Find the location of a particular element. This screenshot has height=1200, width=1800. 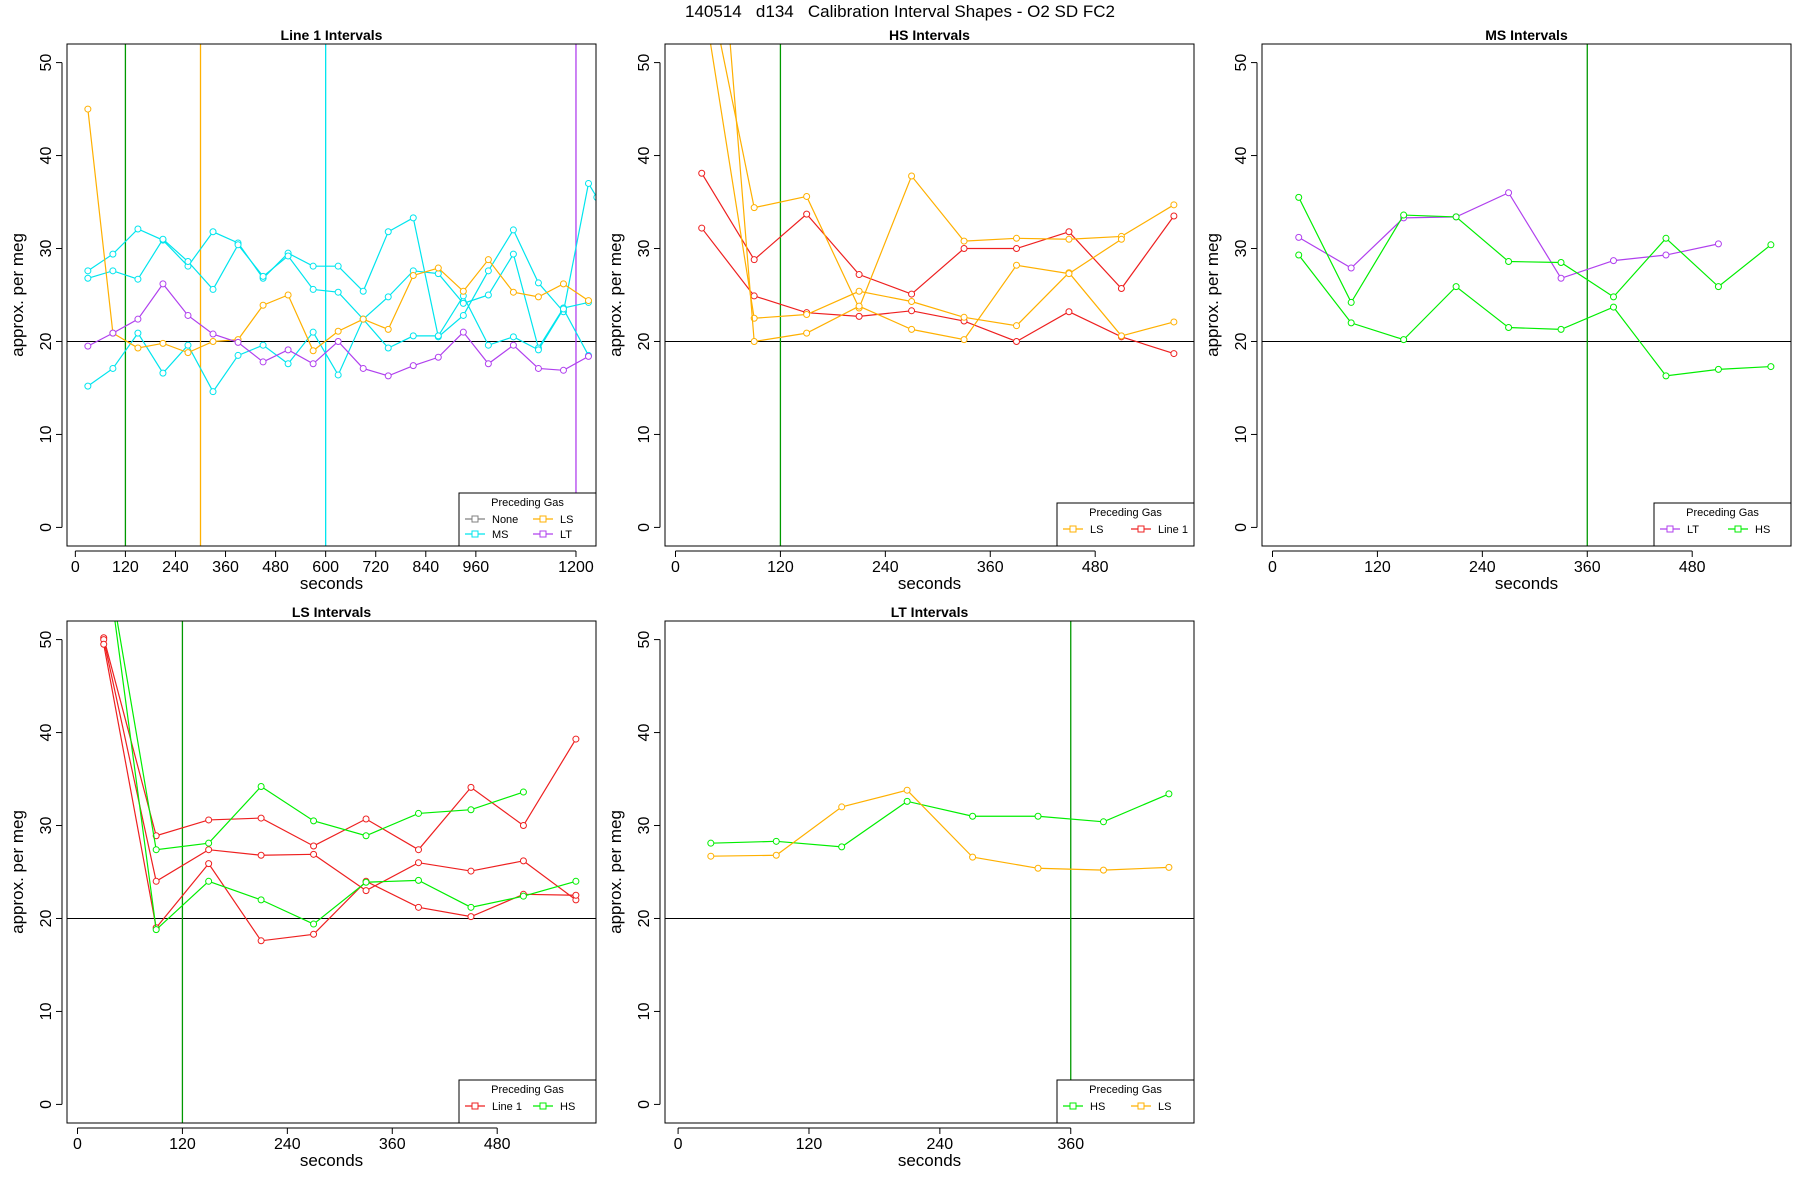

legend-item-label: None is located at coordinates (505, 520).